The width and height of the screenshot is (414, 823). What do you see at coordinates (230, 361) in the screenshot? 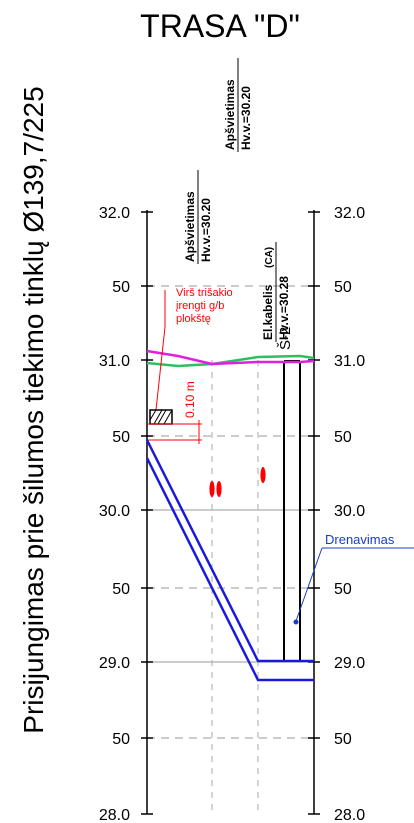
I see `ground-line` at bounding box center [230, 361].